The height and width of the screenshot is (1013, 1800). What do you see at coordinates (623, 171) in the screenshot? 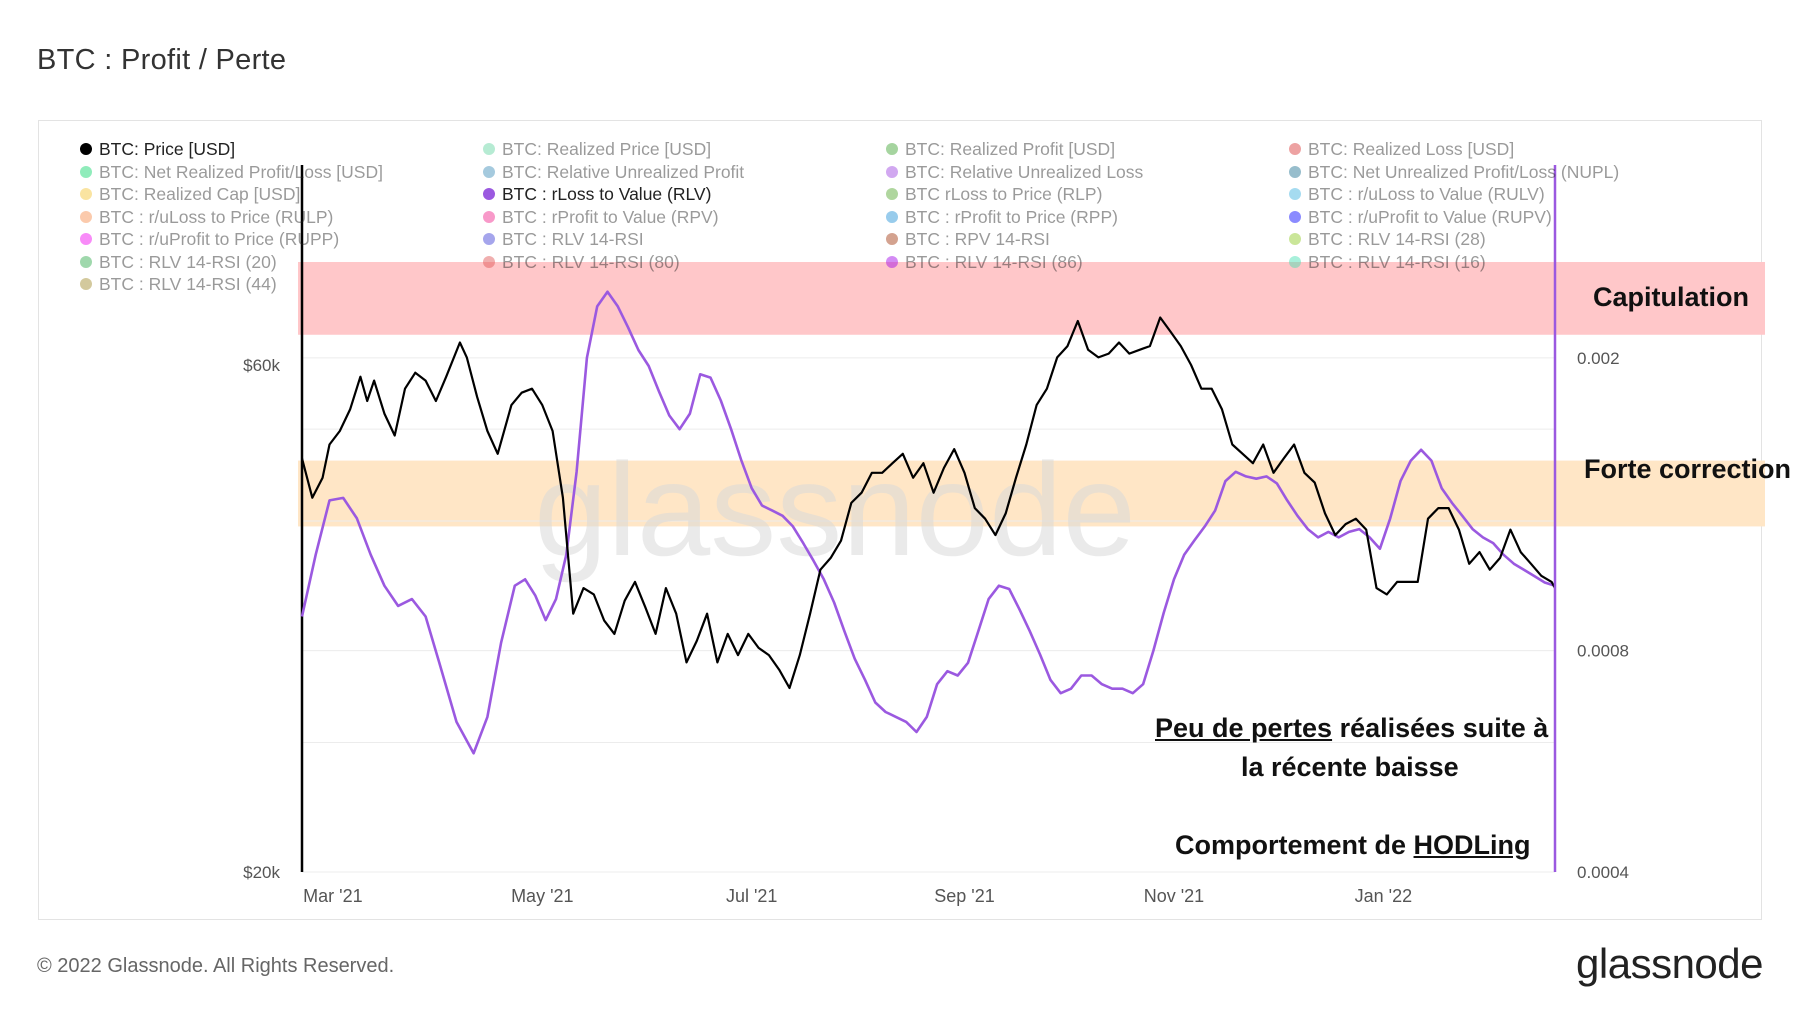
I see `legend-label: BTC: Relative Unrealized Profit` at bounding box center [623, 171].